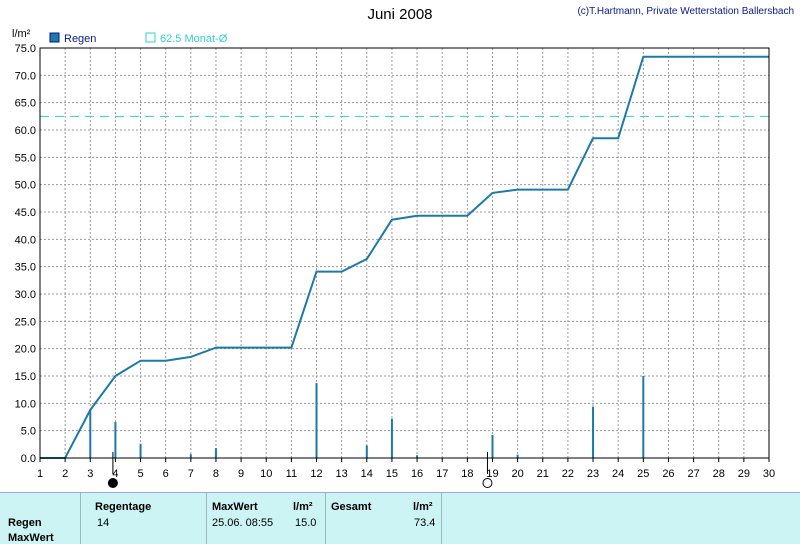 The height and width of the screenshot is (544, 800). What do you see at coordinates (316, 474) in the screenshot?
I see `x-tick-label: 12` at bounding box center [316, 474].